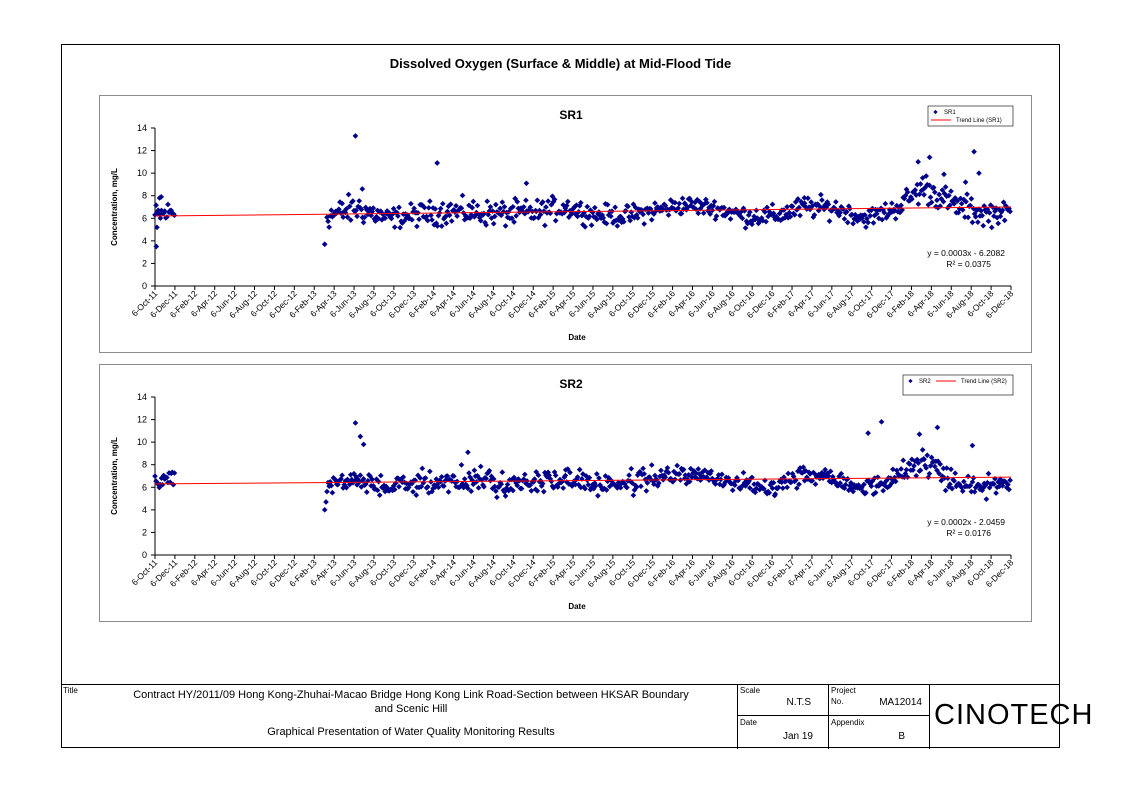  What do you see at coordinates (571, 384) in the screenshot?
I see `chart-title: SR2` at bounding box center [571, 384].